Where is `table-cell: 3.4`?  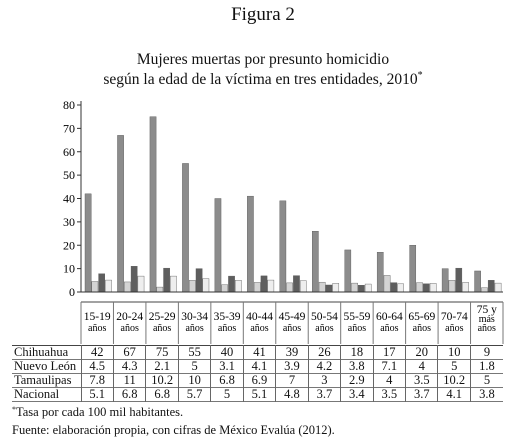 table-cell: 3.4 is located at coordinates (357, 394).